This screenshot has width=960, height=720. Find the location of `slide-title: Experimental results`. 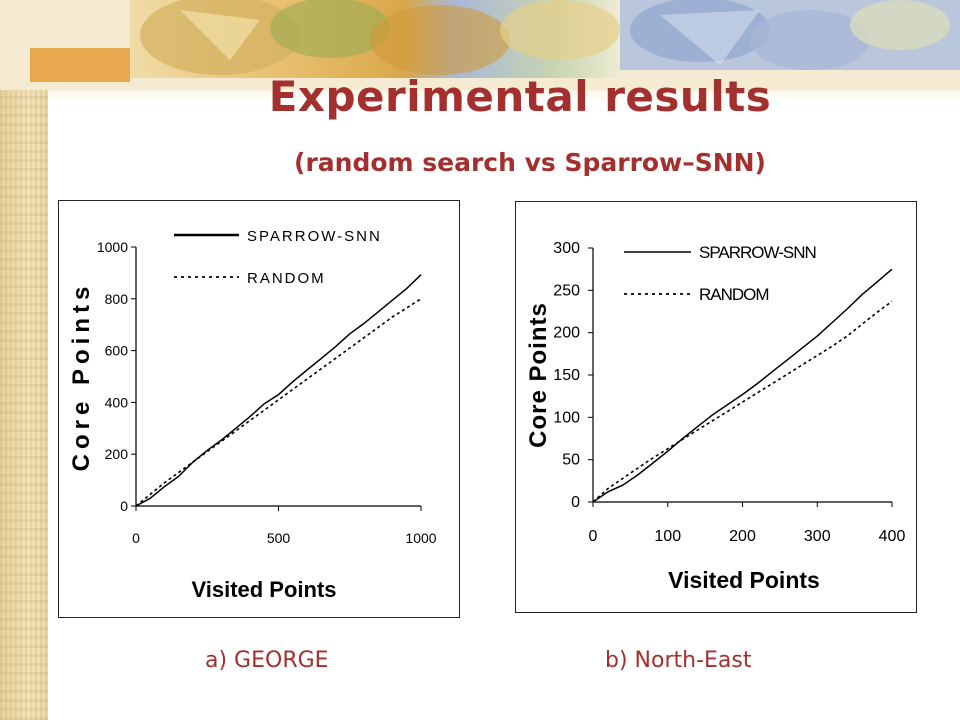

slide-title: Experimental results is located at coordinates (520, 96).